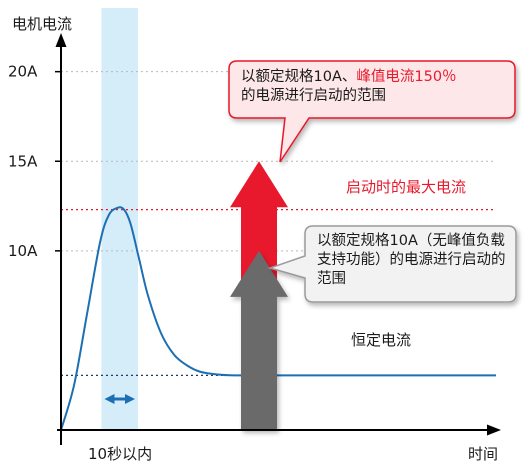 Image resolution: width=526 pixels, height=470 pixels. Describe the element at coordinates (494, 430) in the screenshot. I see `x-axis-arrowhead` at that location.